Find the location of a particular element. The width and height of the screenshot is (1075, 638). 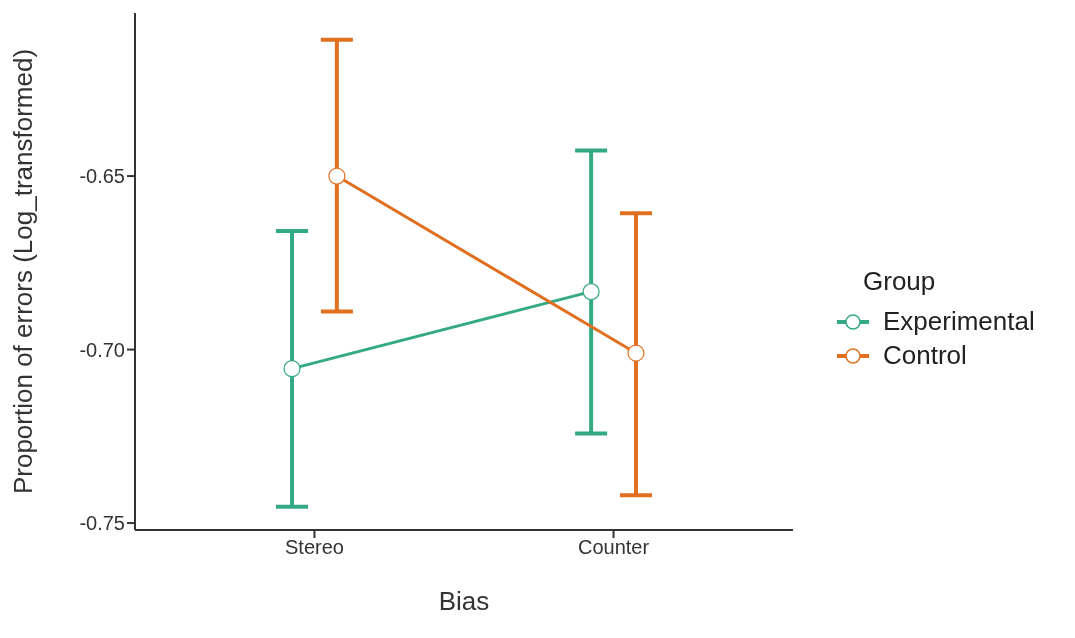

legend-label: Control is located at coordinates (925, 355).